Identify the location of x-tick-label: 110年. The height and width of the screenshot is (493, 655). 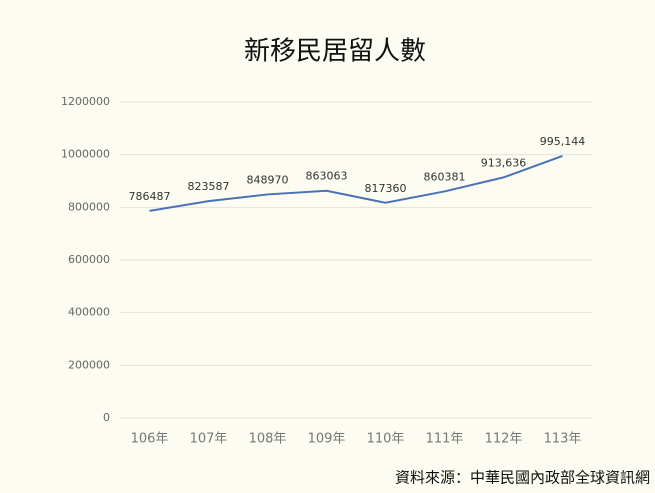
(386, 439).